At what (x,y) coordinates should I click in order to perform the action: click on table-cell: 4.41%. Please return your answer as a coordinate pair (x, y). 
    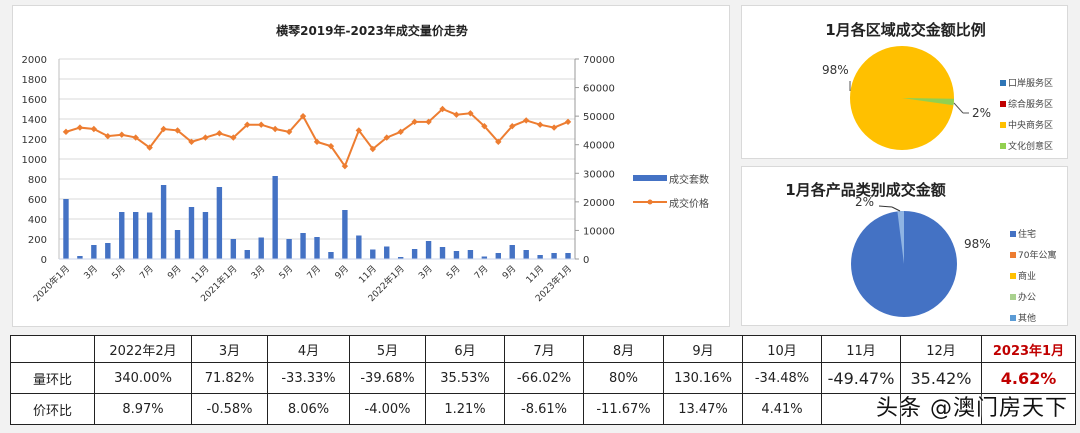
    Looking at the image, I should click on (782, 409).